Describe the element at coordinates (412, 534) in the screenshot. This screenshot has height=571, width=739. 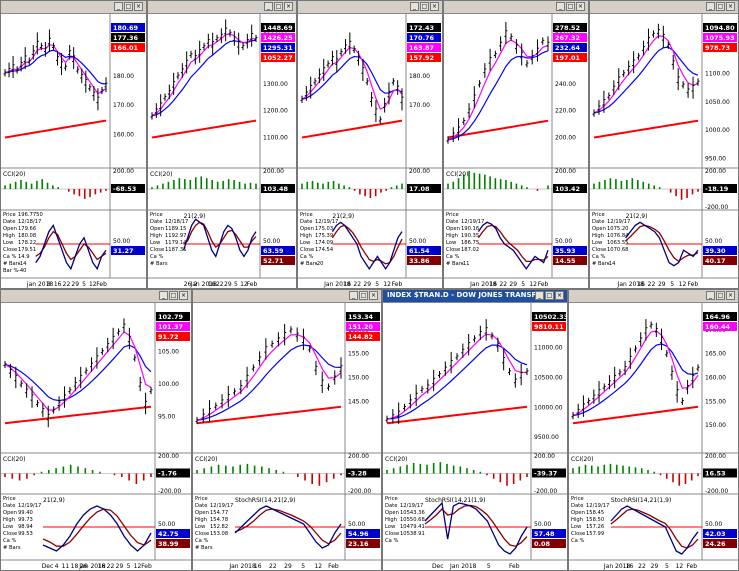
I see `ohlc-value: 10538.91` at that location.